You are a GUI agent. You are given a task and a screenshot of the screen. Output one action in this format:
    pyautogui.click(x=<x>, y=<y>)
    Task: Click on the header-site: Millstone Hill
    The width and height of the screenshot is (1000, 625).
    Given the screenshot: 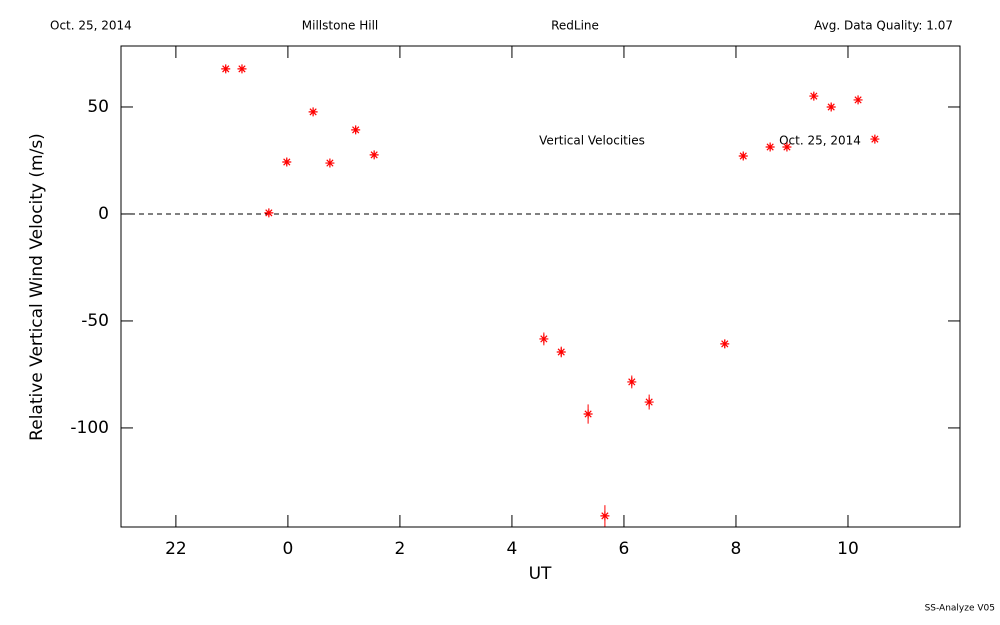 What is the action you would take?
    pyautogui.click(x=340, y=26)
    